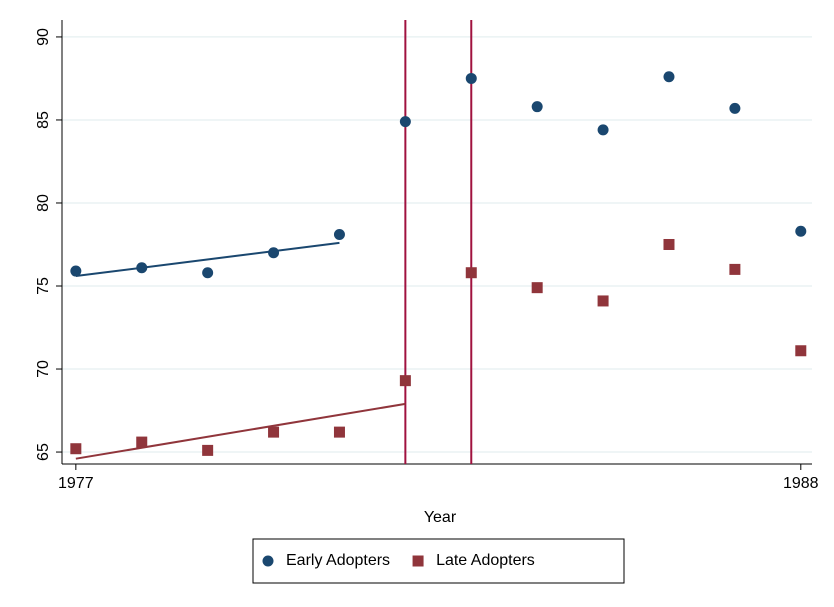 This screenshot has height=607, width=834. What do you see at coordinates (43, 37) in the screenshot?
I see `y-tick-label: 90` at bounding box center [43, 37].